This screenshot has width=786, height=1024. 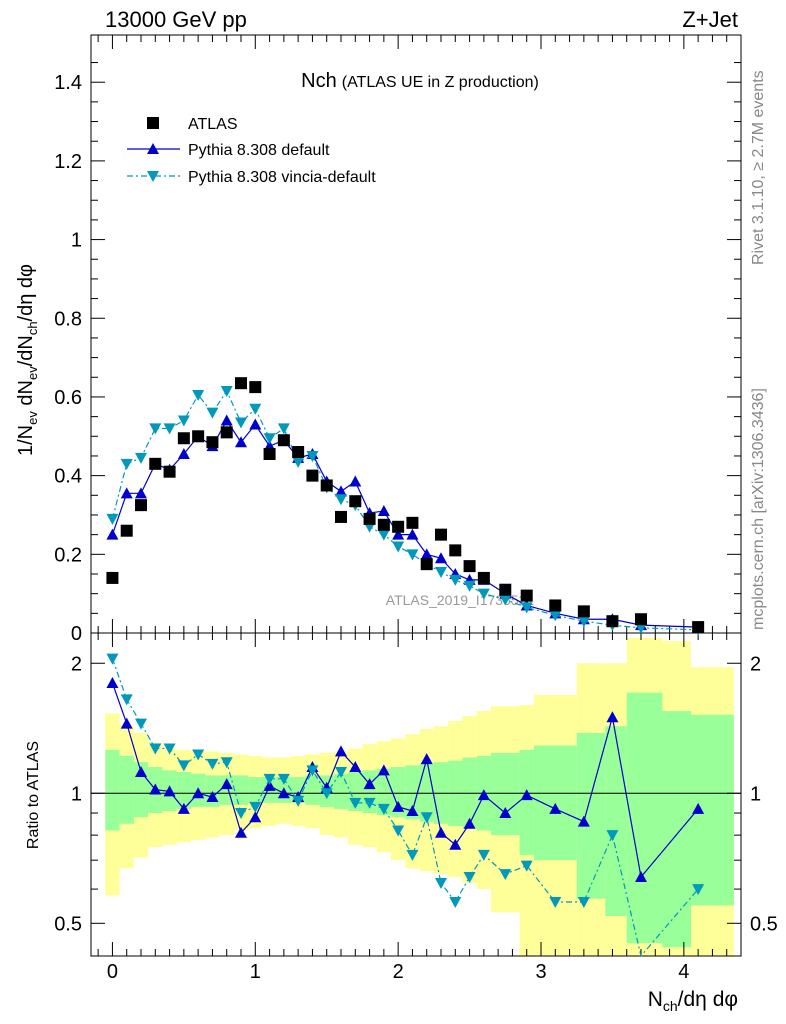 What do you see at coordinates (68, 398) in the screenshot?
I see `main-y-tick-label: 0.6` at bounding box center [68, 398].